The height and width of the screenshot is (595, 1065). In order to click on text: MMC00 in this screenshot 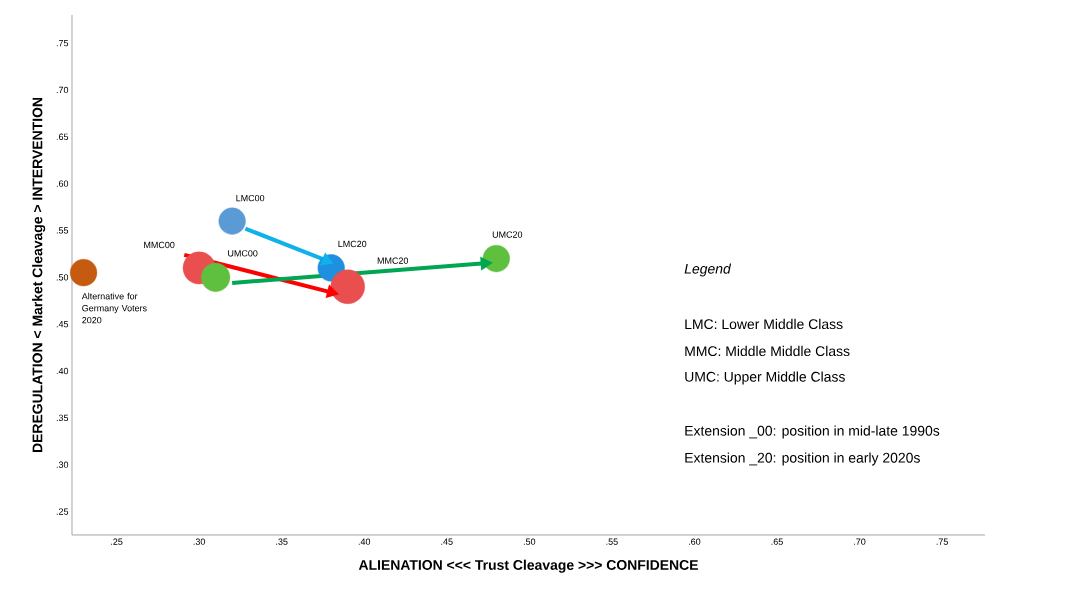, I will do `click(159, 245)`.